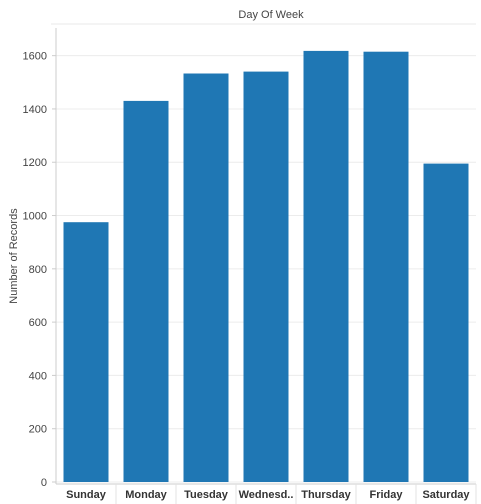  What do you see at coordinates (35, 57) in the screenshot?
I see `y-tick-label: 1600` at bounding box center [35, 57].